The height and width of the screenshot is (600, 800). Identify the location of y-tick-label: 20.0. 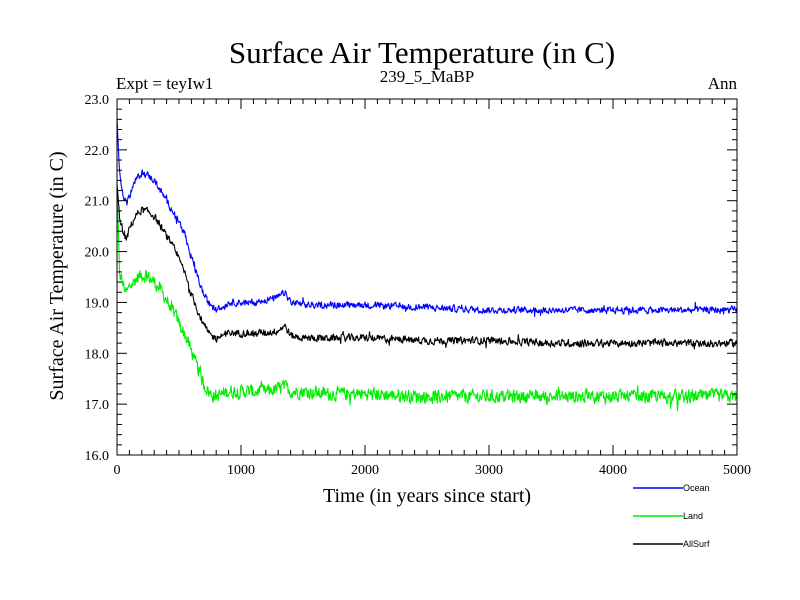
(97, 253).